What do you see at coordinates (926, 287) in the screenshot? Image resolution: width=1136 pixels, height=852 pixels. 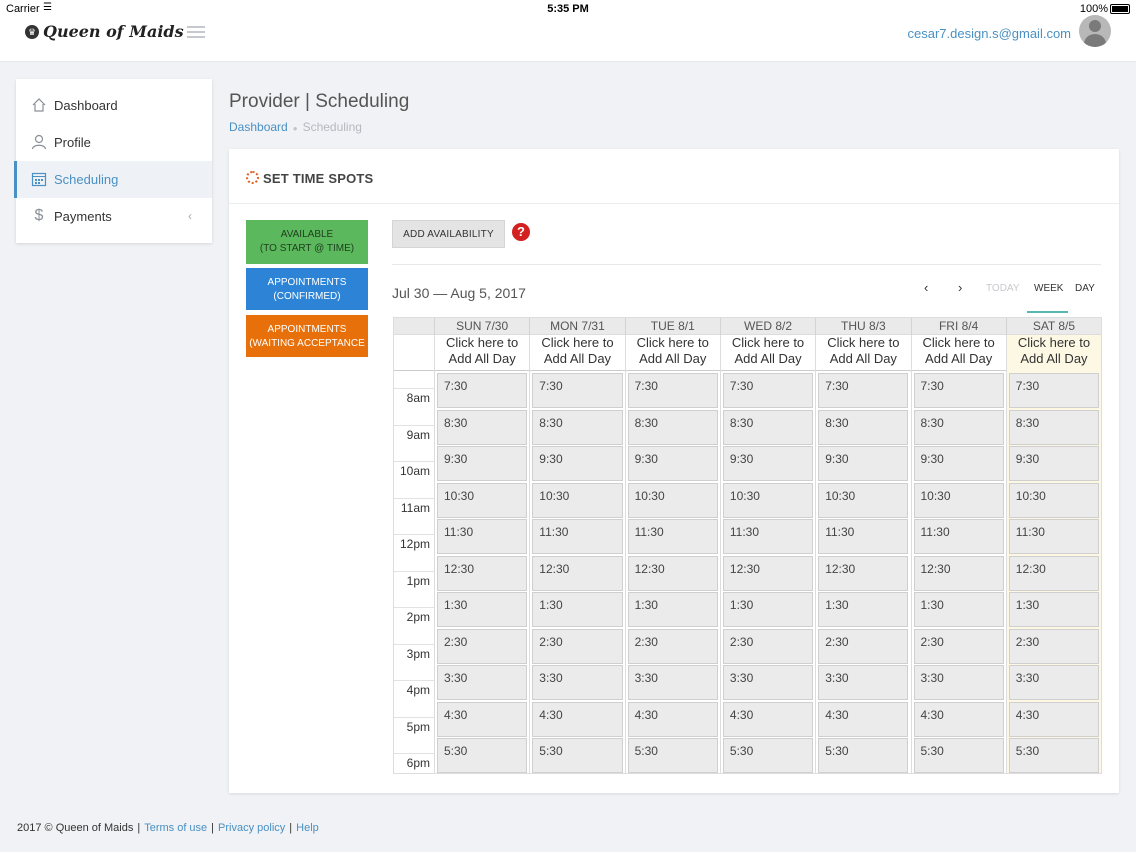 I see `prev-week-icon: ‹` at bounding box center [926, 287].